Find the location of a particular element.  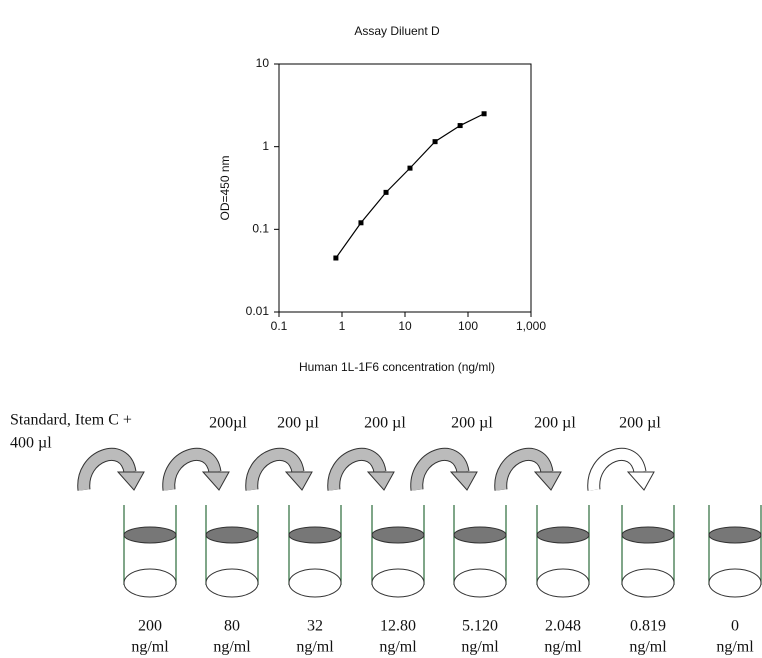

tube-concentration: 2.048 is located at coordinates (563, 626).